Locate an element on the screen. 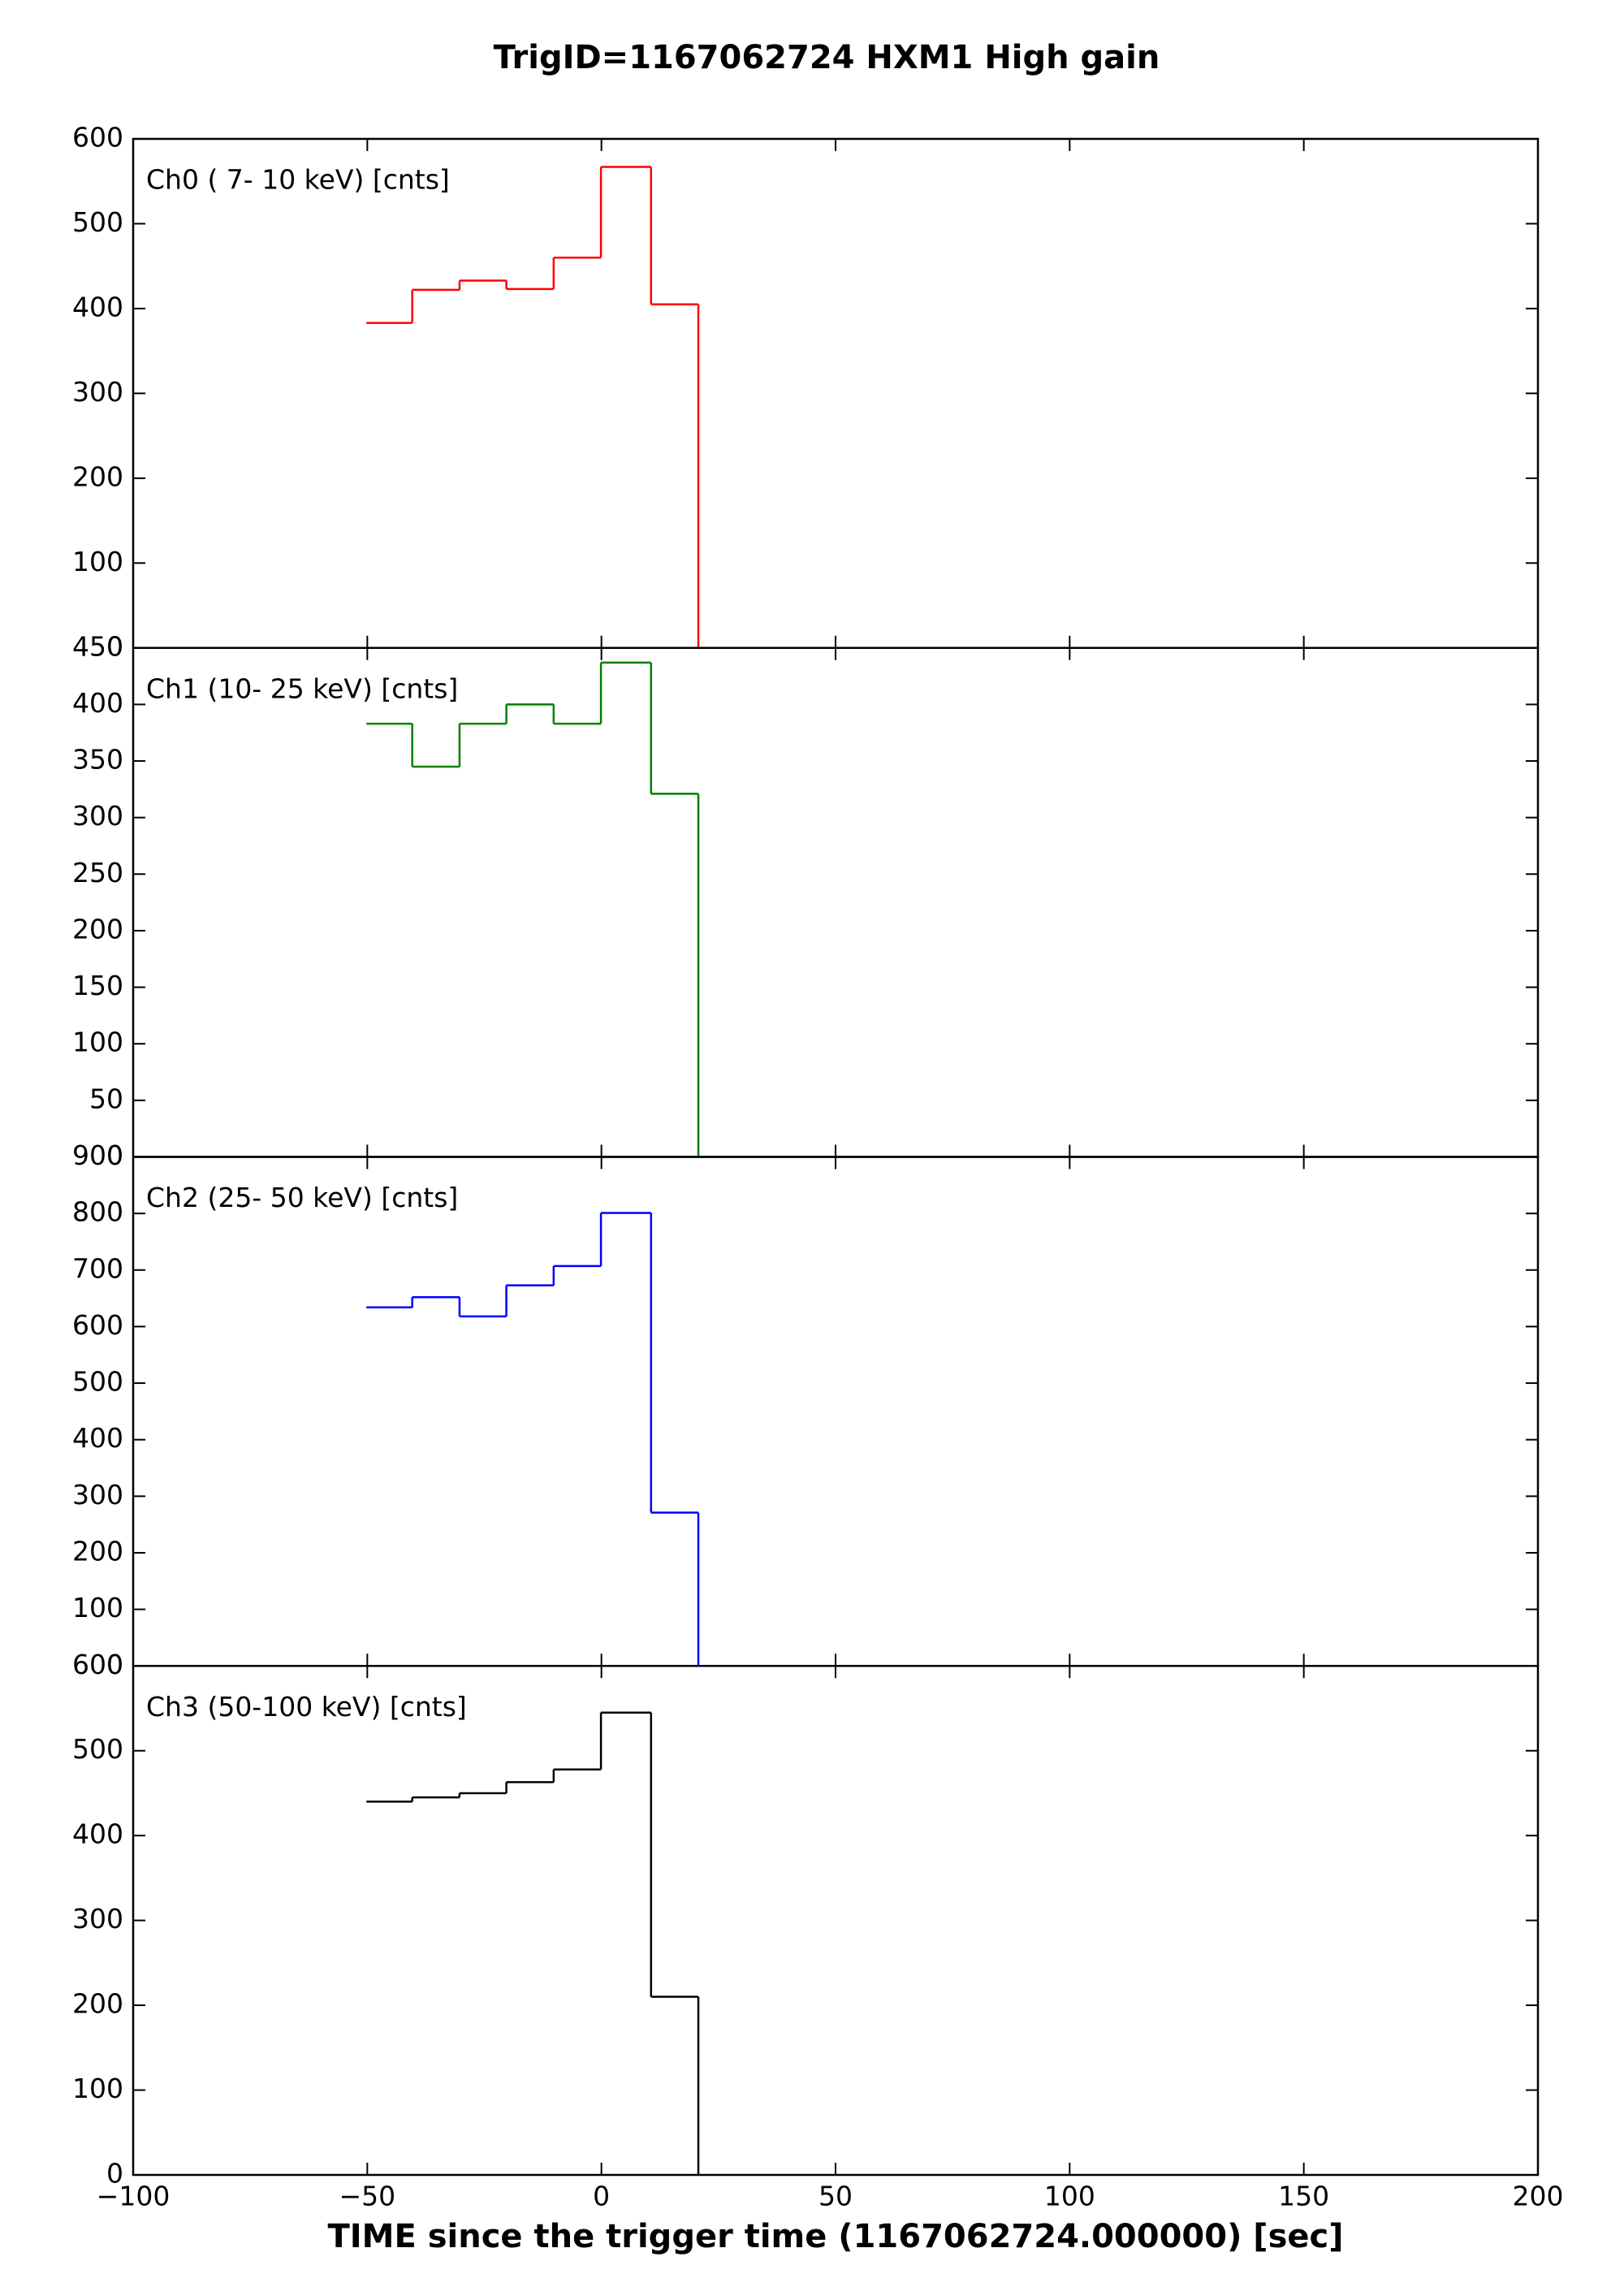  x-tick-label: 0 is located at coordinates (601, 2196).